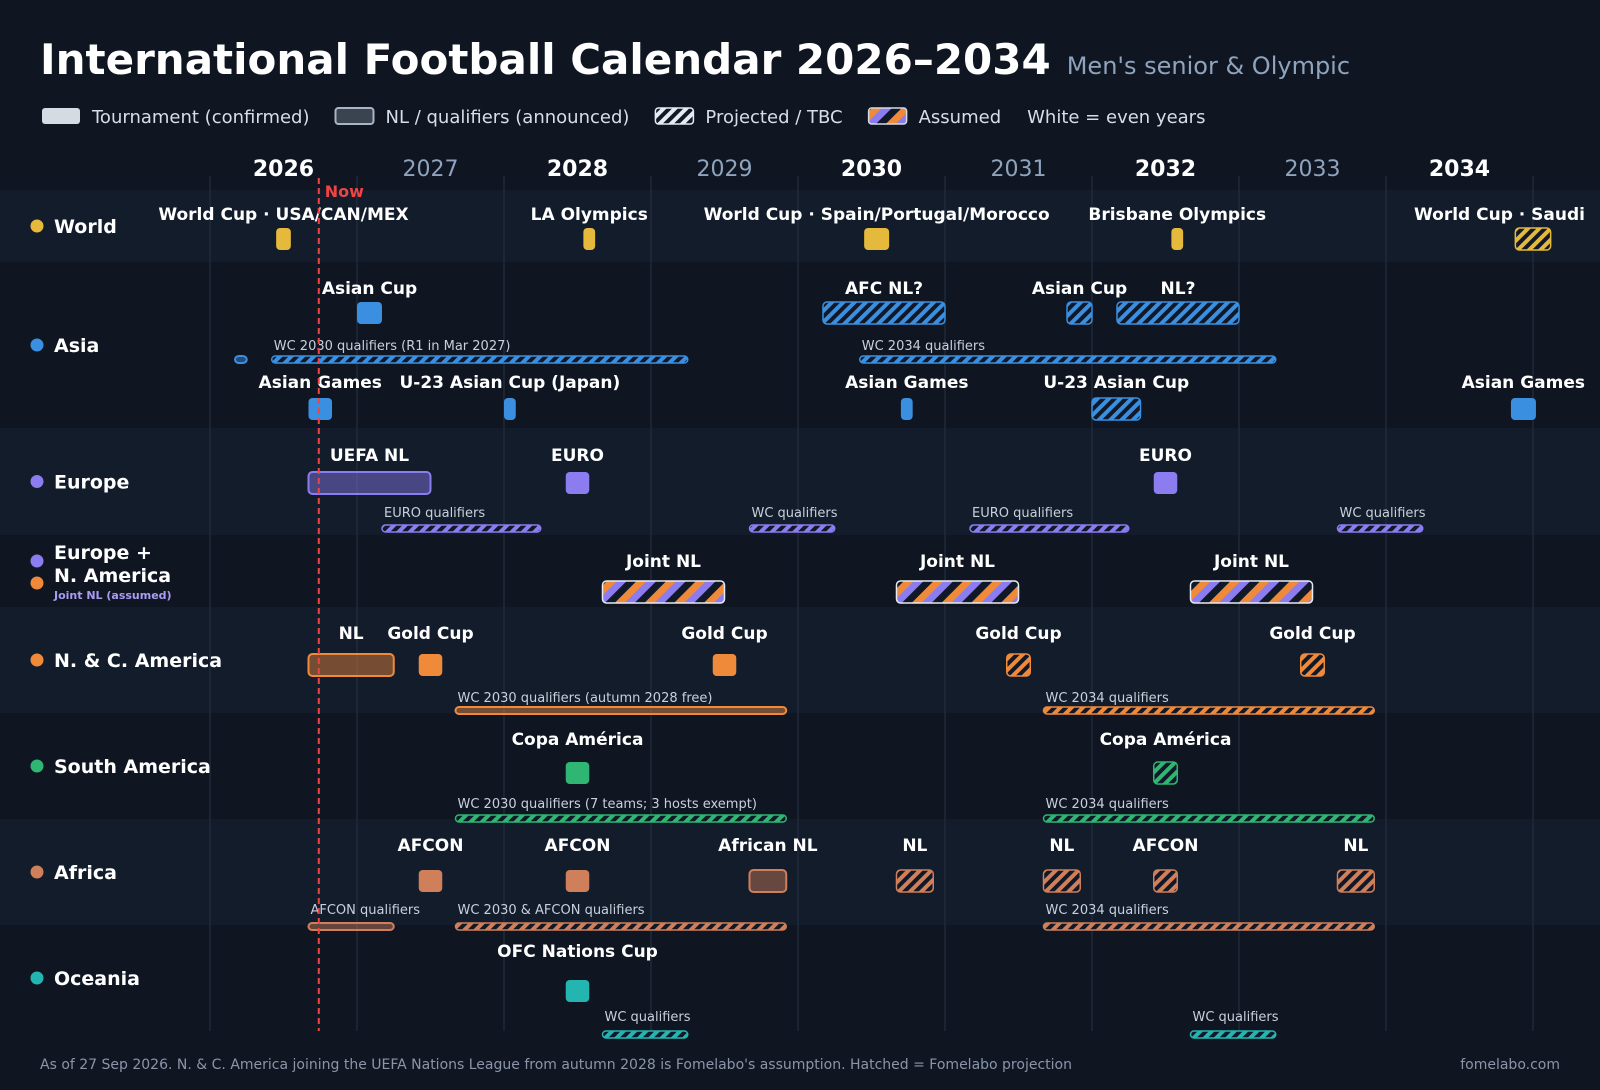 The height and width of the screenshot is (1090, 1600). I want to click on row-label: Oceania, so click(97, 979).